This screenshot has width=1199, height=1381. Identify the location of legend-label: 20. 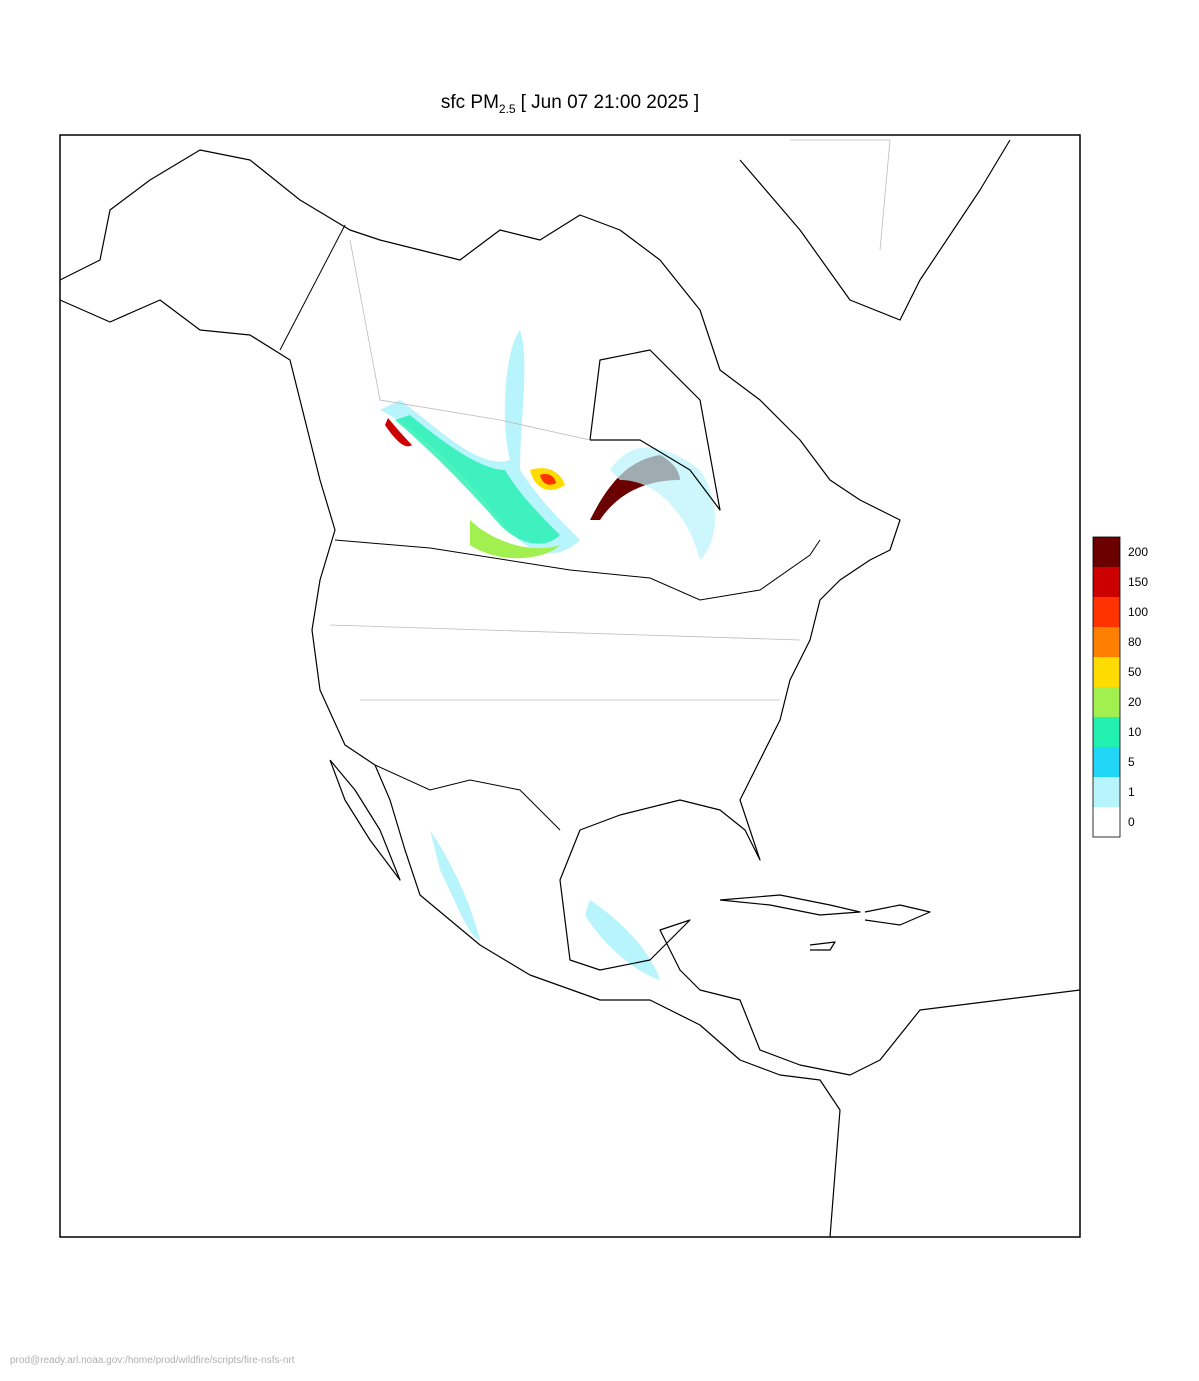
(1135, 702).